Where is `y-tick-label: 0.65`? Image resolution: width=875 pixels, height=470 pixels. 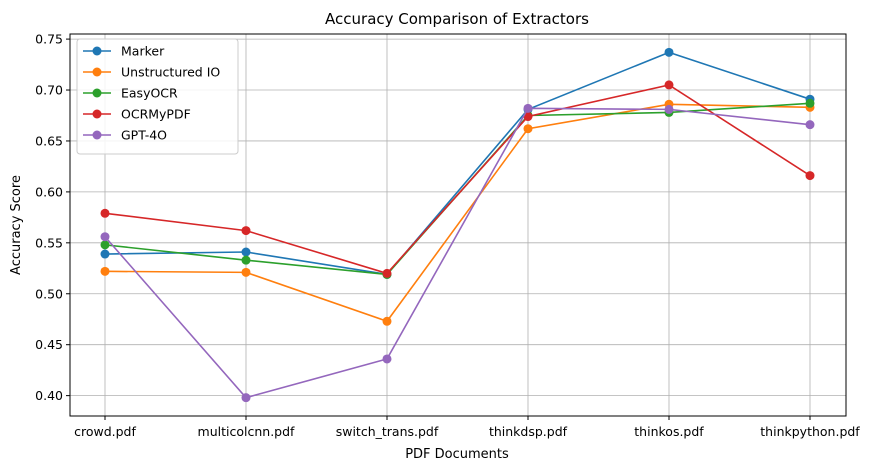 y-tick-label: 0.65 is located at coordinates (49, 140).